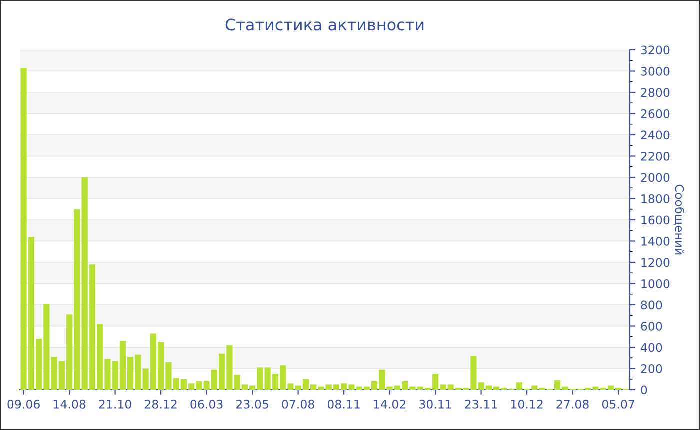 The width and height of the screenshot is (700, 430). I want to click on chart-title: Статистика активности, so click(325, 24).